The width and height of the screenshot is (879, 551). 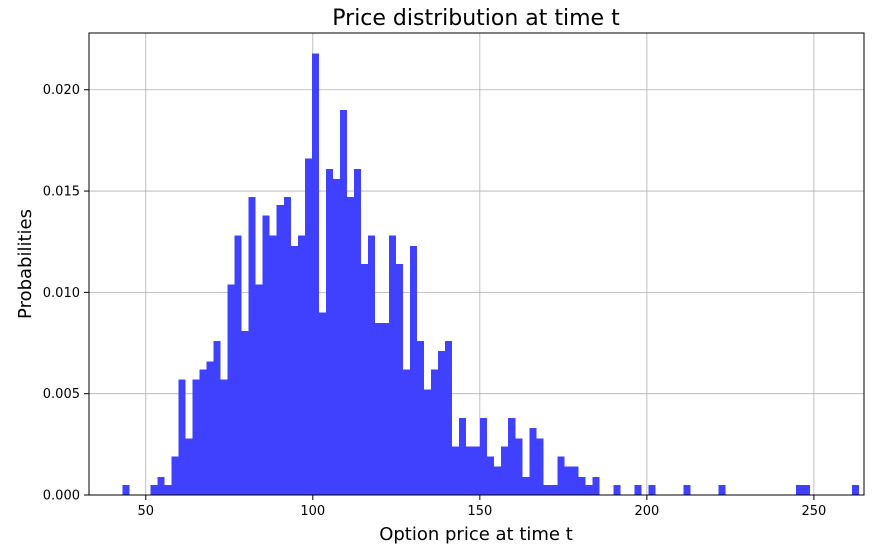 I want to click on x-tick-label: 150, so click(x=479, y=511).